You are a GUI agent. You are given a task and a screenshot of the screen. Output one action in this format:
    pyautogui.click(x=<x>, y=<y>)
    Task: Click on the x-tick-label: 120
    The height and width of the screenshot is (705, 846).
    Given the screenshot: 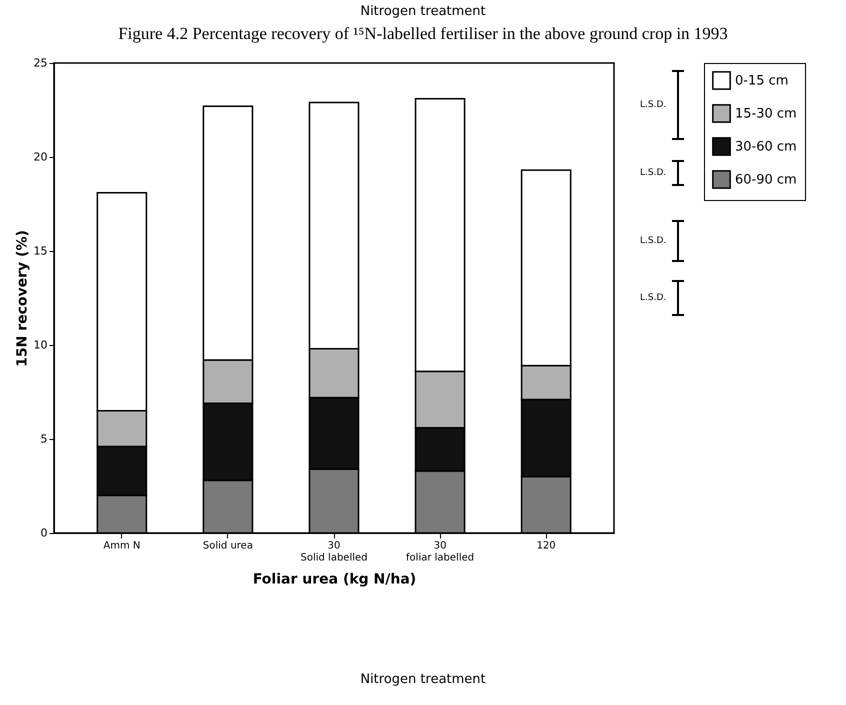 What is the action you would take?
    pyautogui.click(x=546, y=546)
    